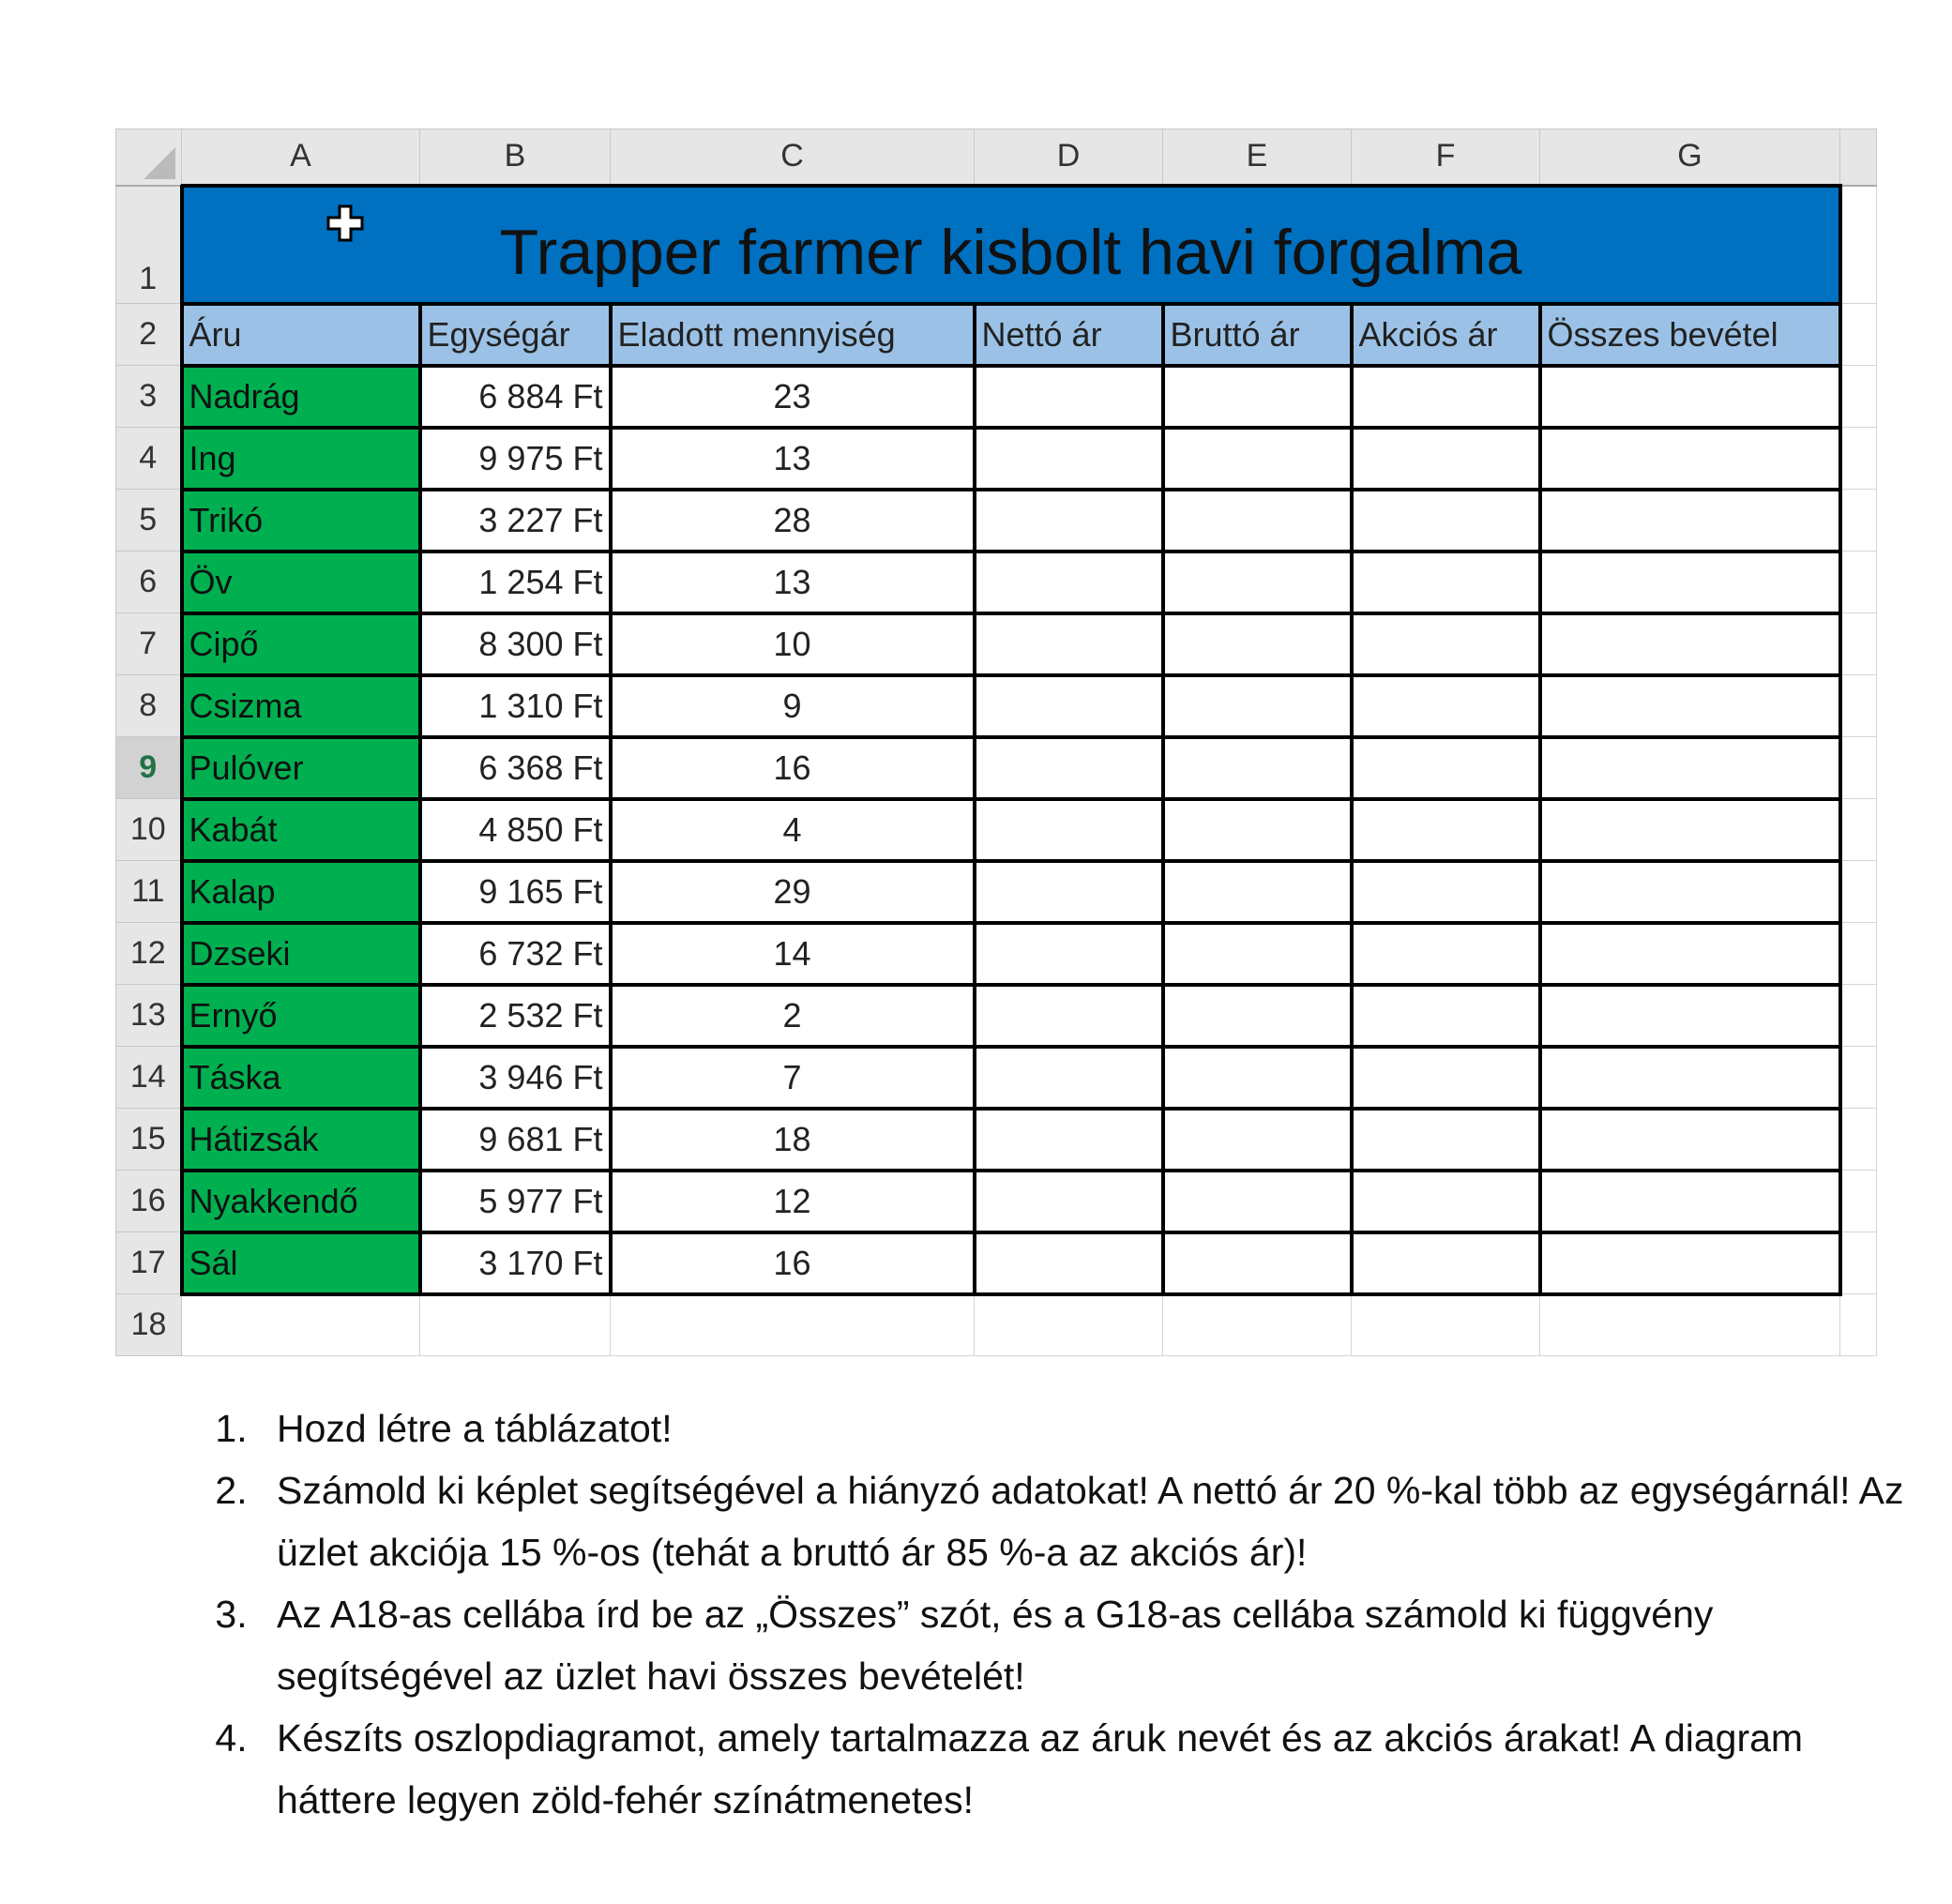 The image size is (1952, 1904). I want to click on quantity-cell: 10, so click(792, 644).